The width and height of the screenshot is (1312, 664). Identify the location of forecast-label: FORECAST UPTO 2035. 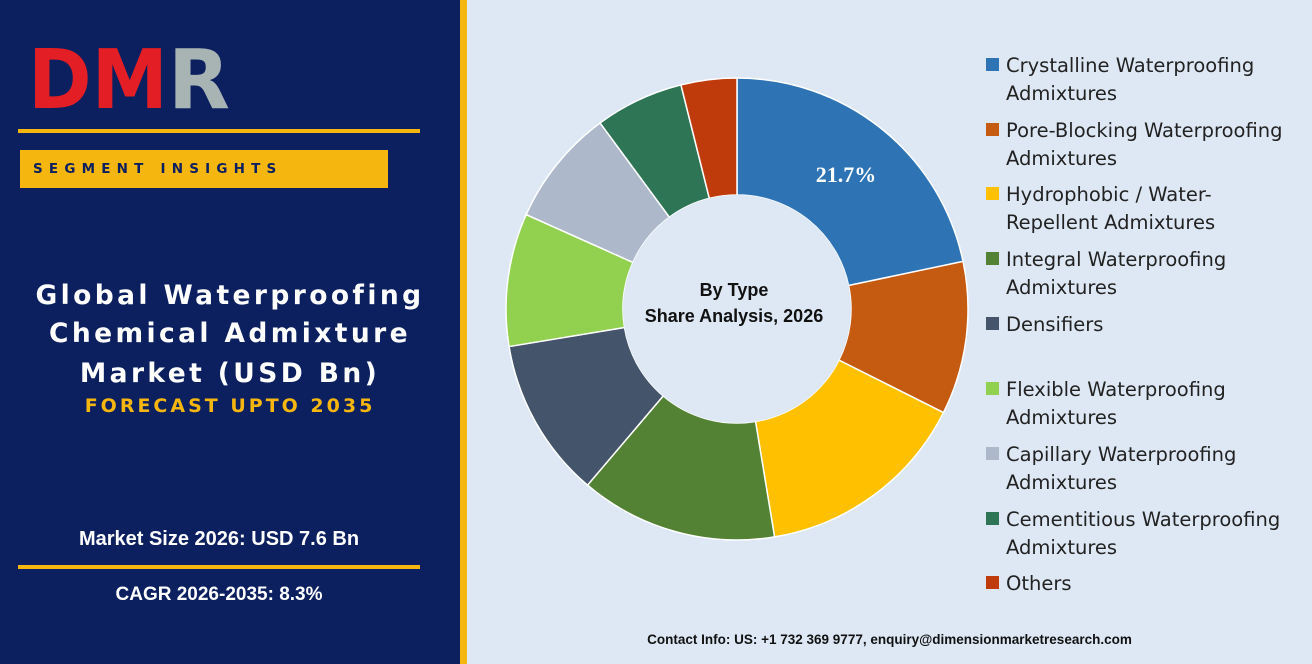
(230, 406).